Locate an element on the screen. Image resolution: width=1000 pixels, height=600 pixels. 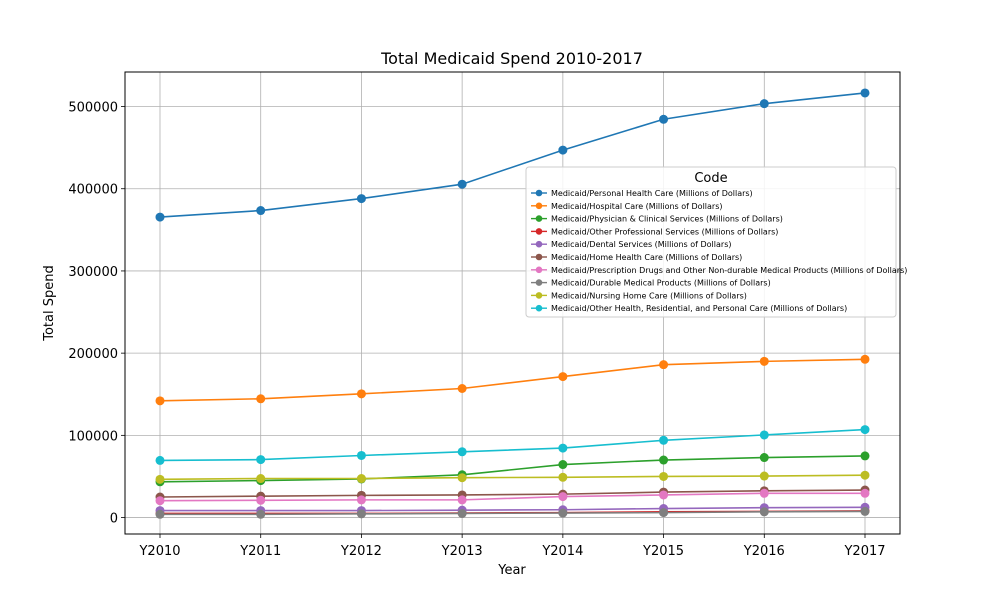
x-tick-label: Y2013 is located at coordinates (462, 551).